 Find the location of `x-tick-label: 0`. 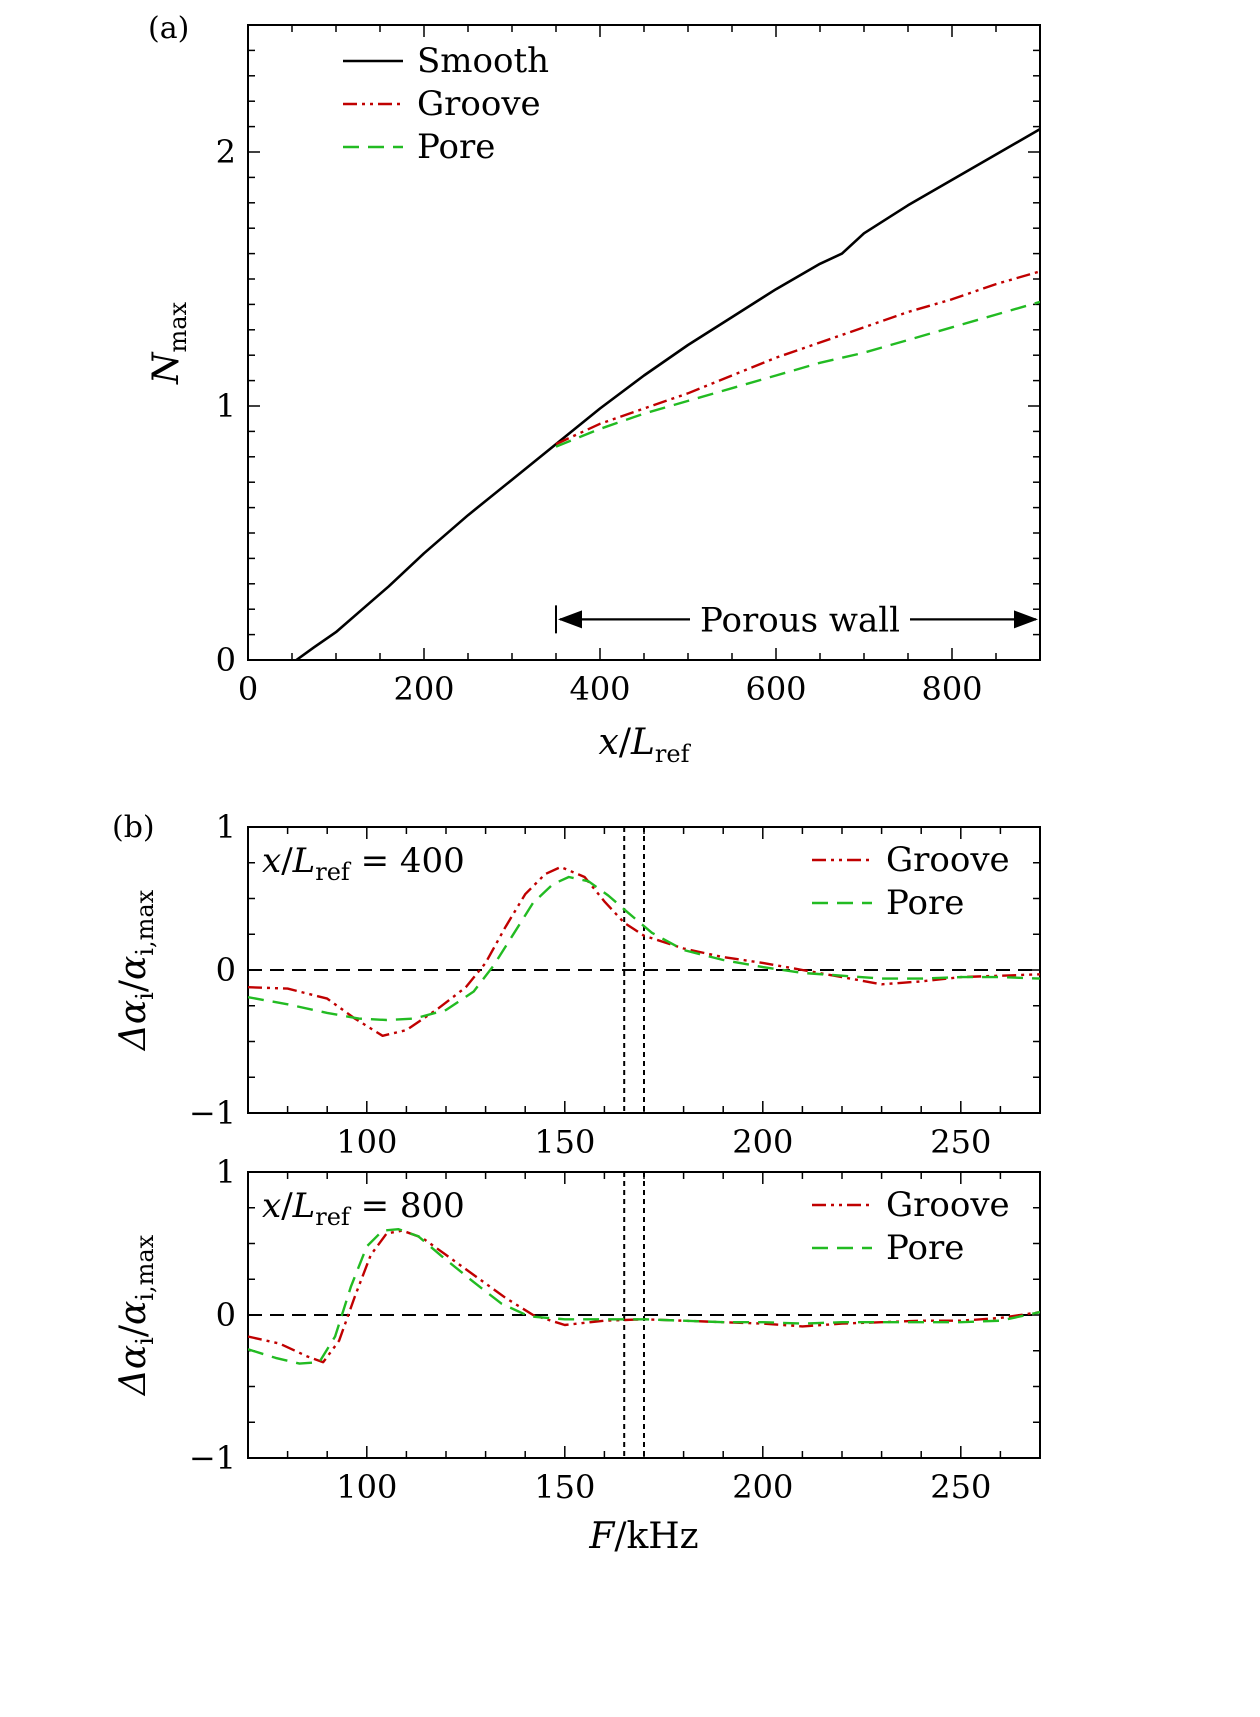

x-tick-label: 0 is located at coordinates (248, 689).